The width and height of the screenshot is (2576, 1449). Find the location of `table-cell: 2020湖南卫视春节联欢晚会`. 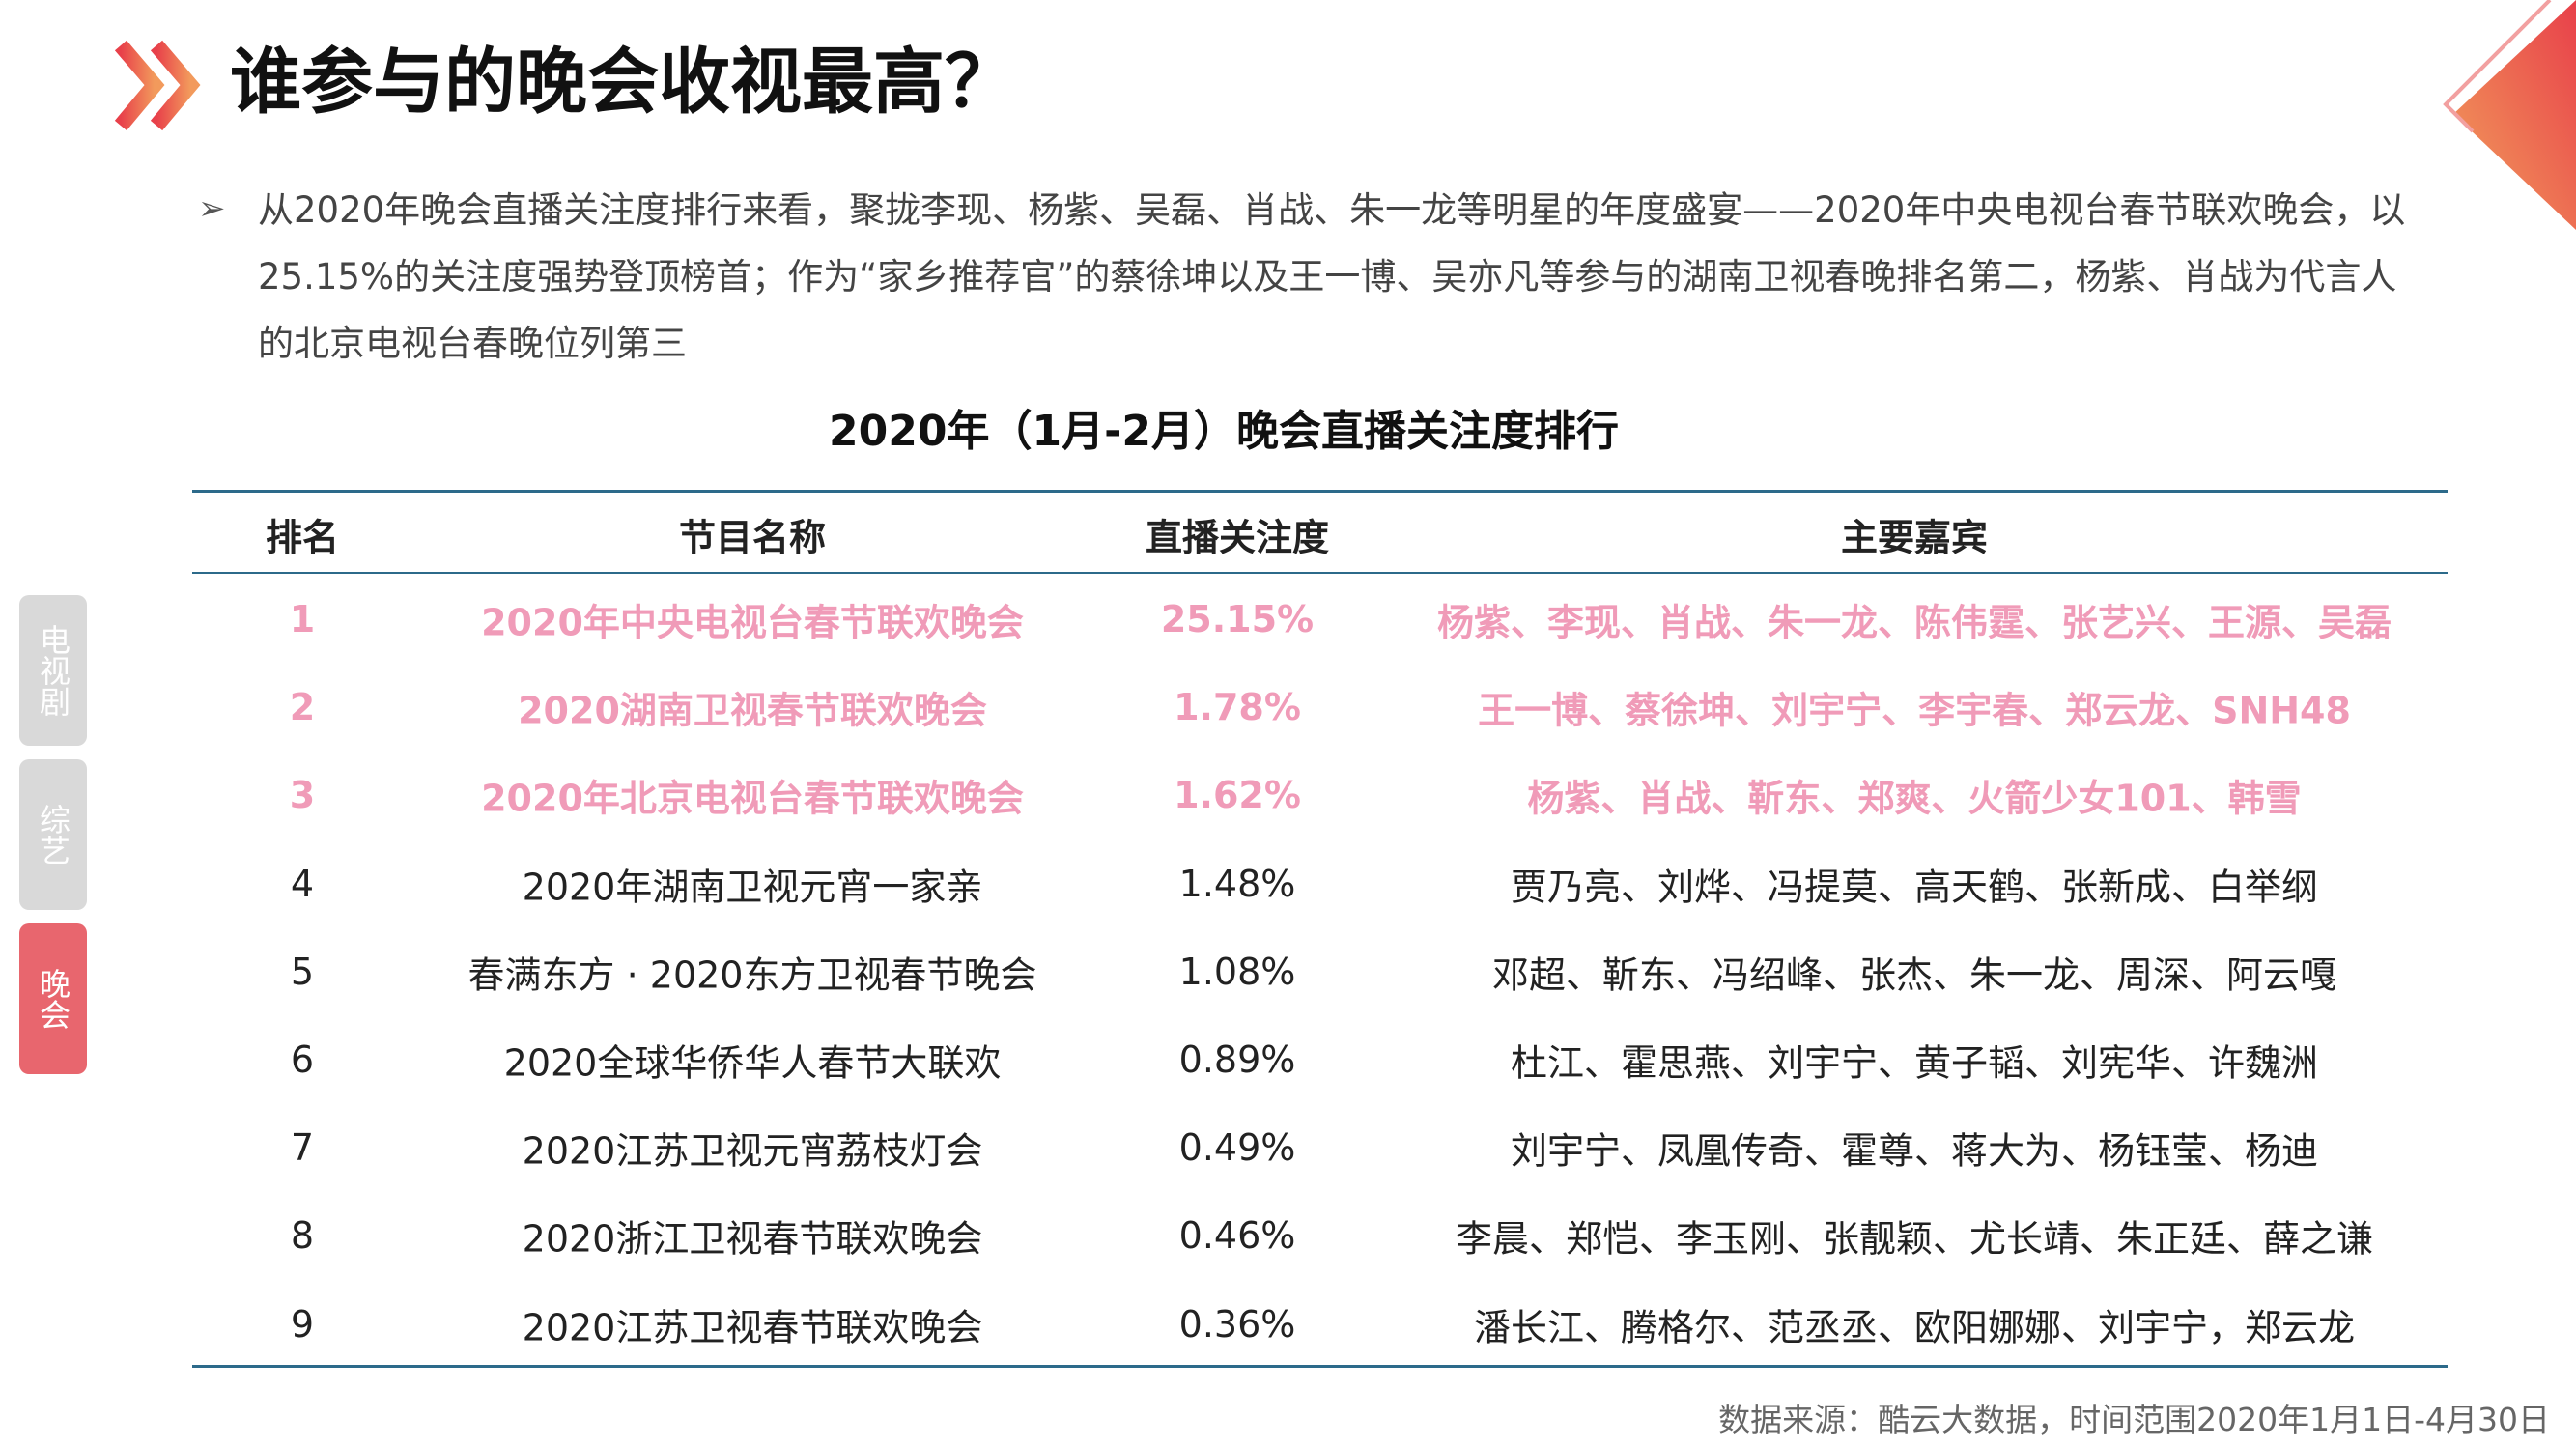

table-cell: 2020湖南卫视春节联欢晚会 is located at coordinates (752, 710).